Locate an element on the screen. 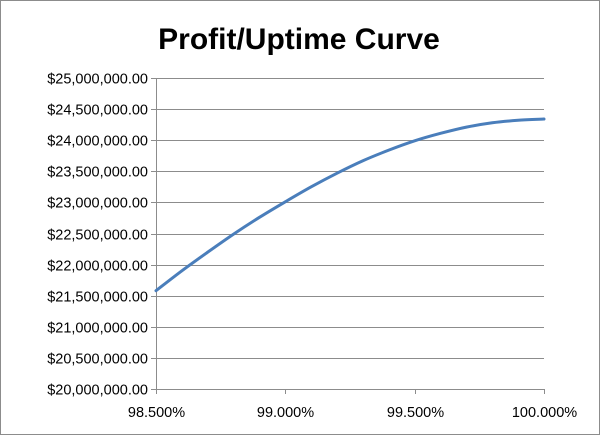 This screenshot has width=600, height=436. x-tick-label: 99.500% is located at coordinates (415, 413).